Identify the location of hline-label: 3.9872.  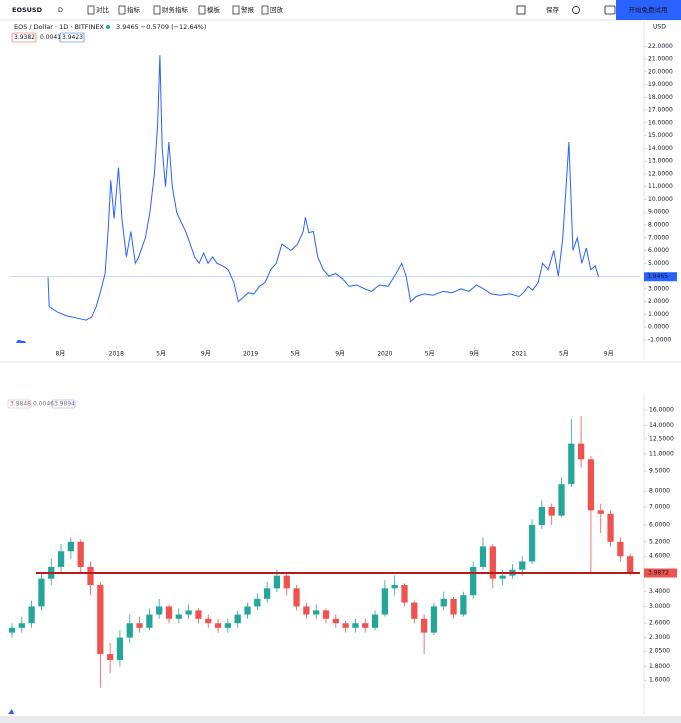
(658, 573).